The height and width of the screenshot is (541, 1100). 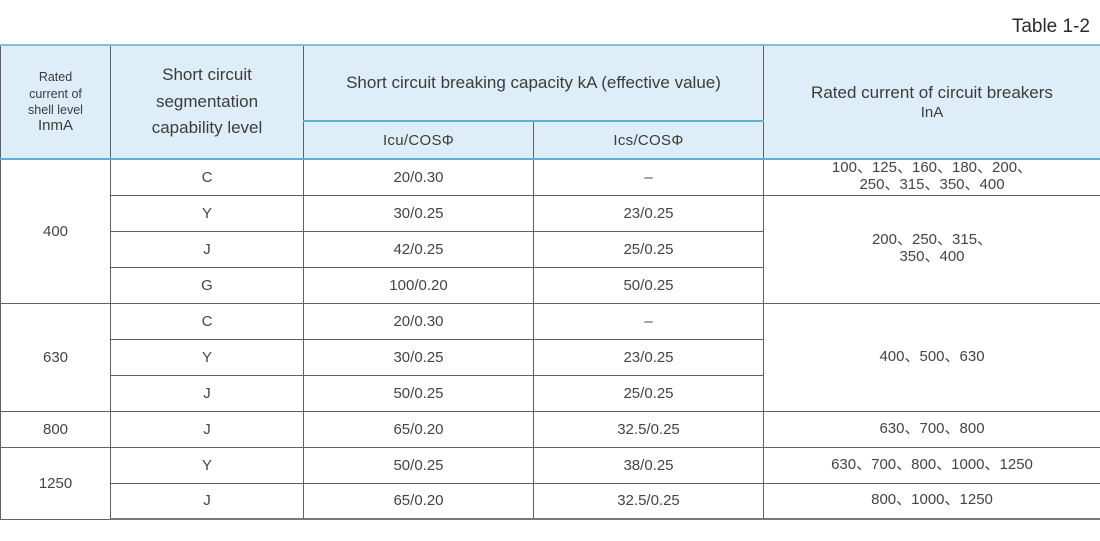 I want to click on table-row: J 42/0.25 25/0.25, so click(x=550, y=249).